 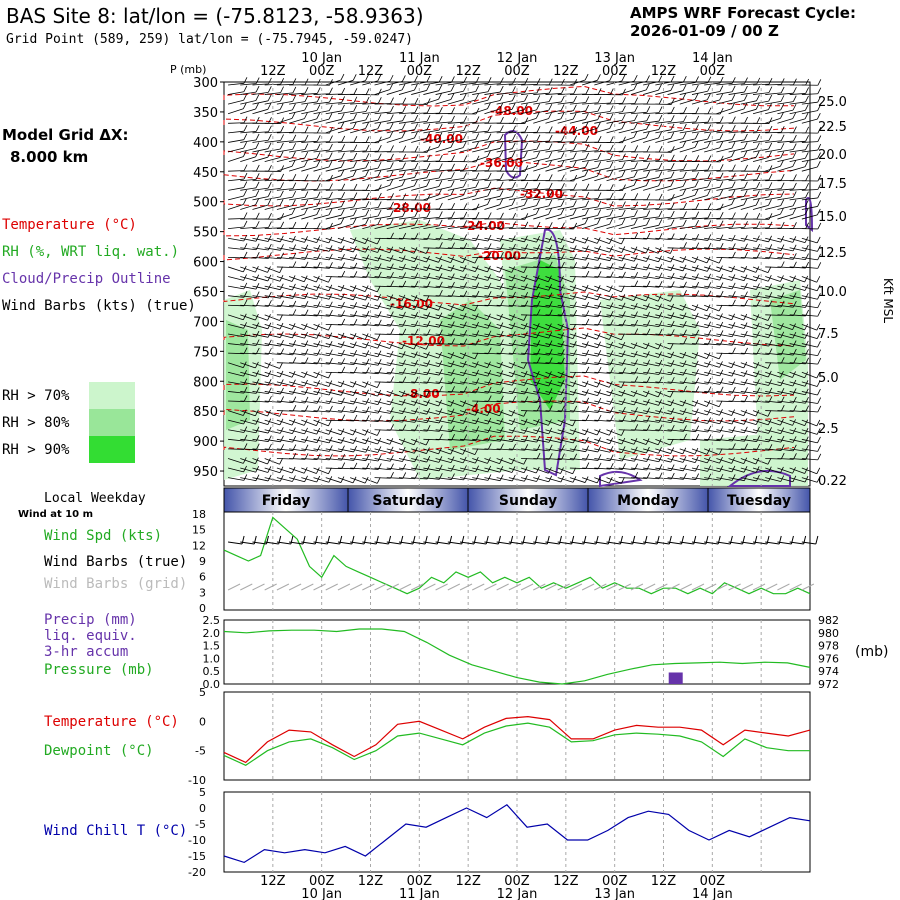 I want to click on weekday-label: Saturday, so click(x=407, y=501).